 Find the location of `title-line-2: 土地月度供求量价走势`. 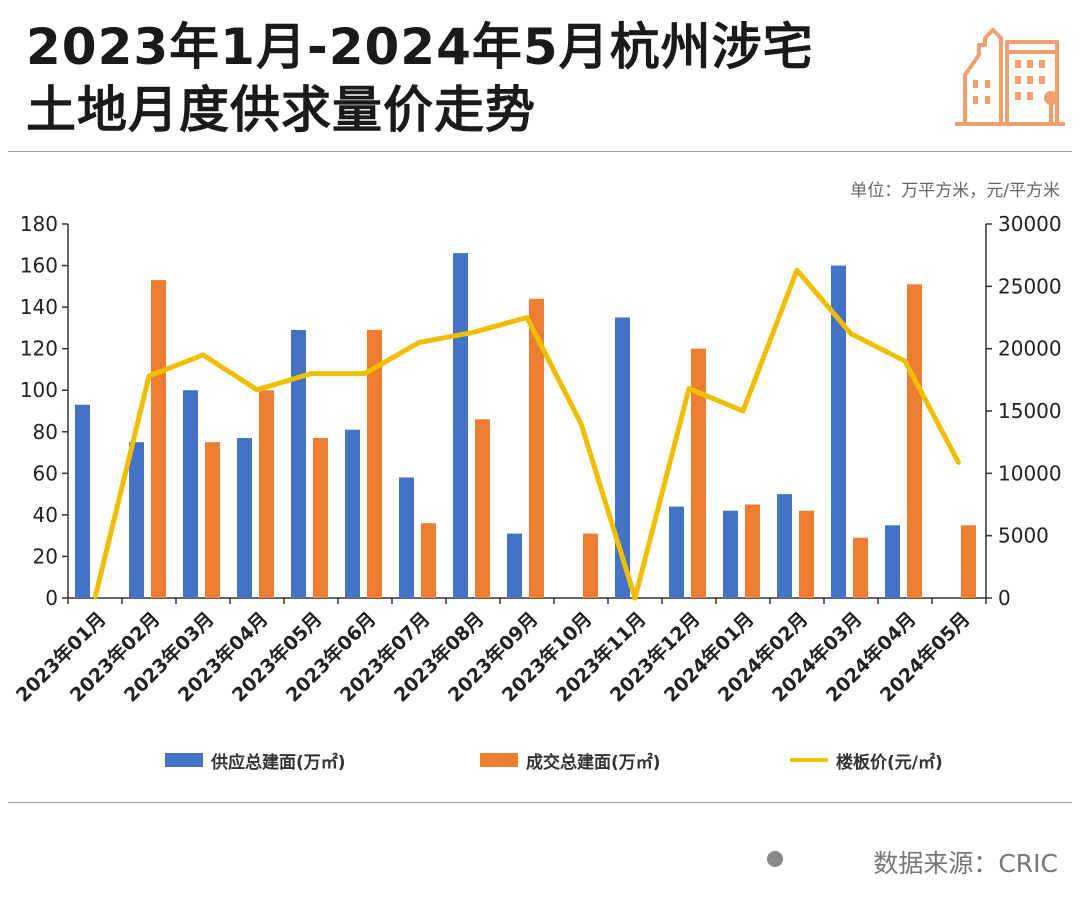

title-line-2: 土地月度供求量价走势 is located at coordinates (281, 110).